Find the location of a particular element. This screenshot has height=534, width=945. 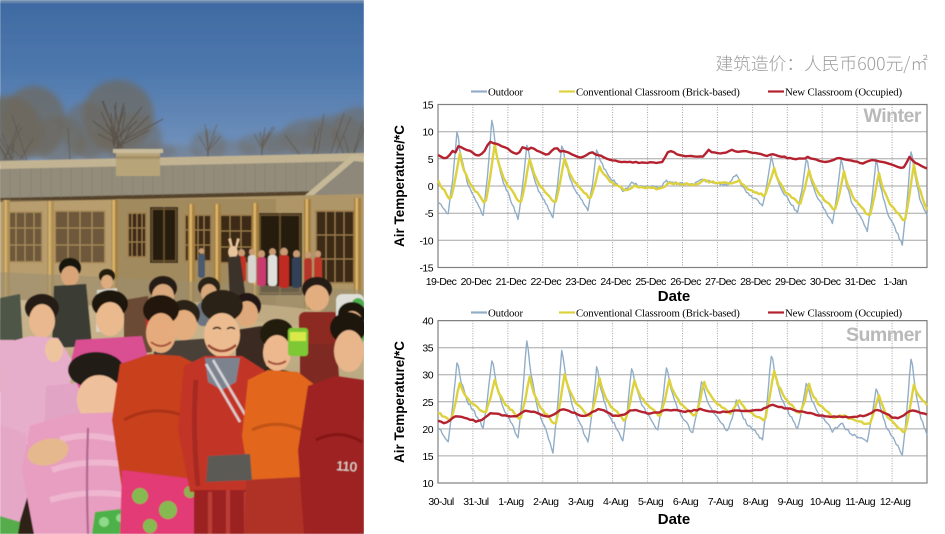

svg-text: 7-Aug is located at coordinates (721, 502).